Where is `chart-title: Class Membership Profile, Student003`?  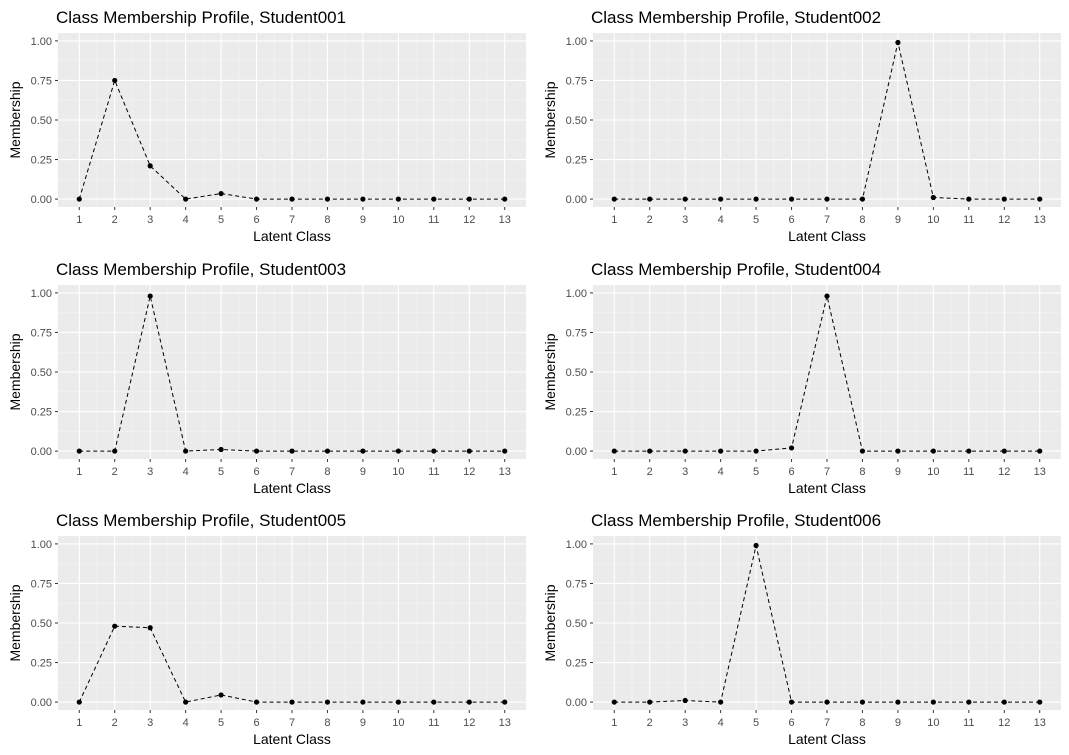
chart-title: Class Membership Profile, Student003 is located at coordinates (201, 269).